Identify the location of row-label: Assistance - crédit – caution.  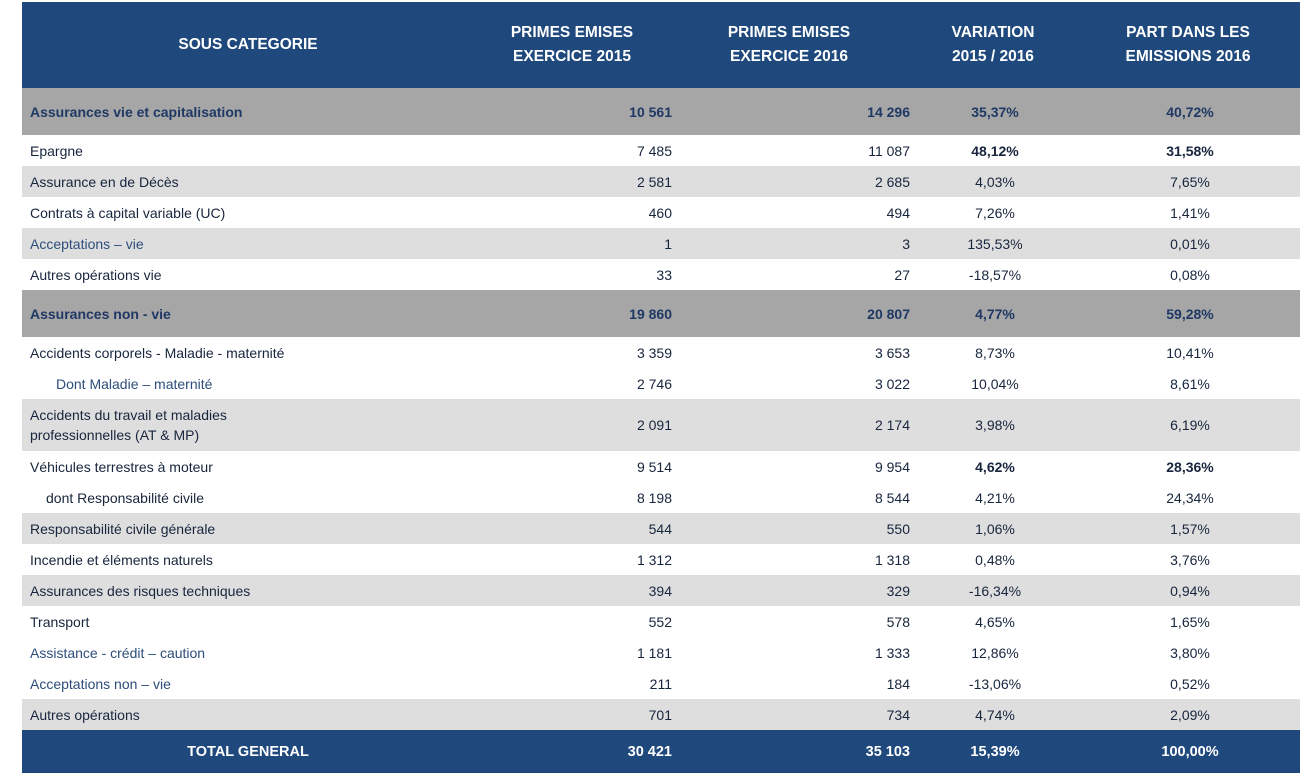
(118, 652).